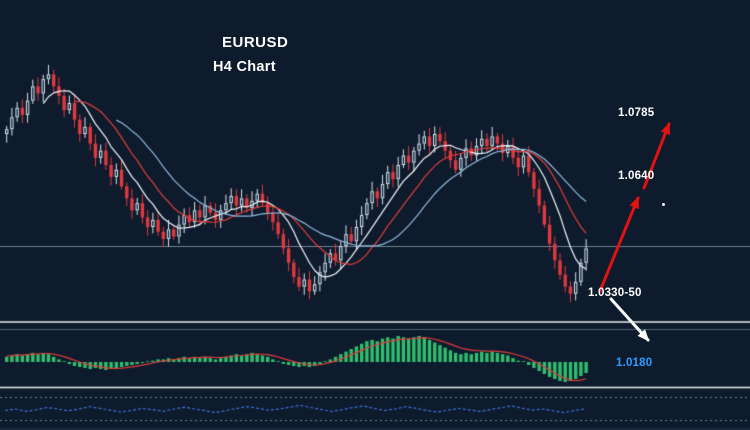 The width and height of the screenshot is (750, 430). What do you see at coordinates (615, 293) in the screenshot?
I see `price-label-support-zone: 1.0330-50` at bounding box center [615, 293].